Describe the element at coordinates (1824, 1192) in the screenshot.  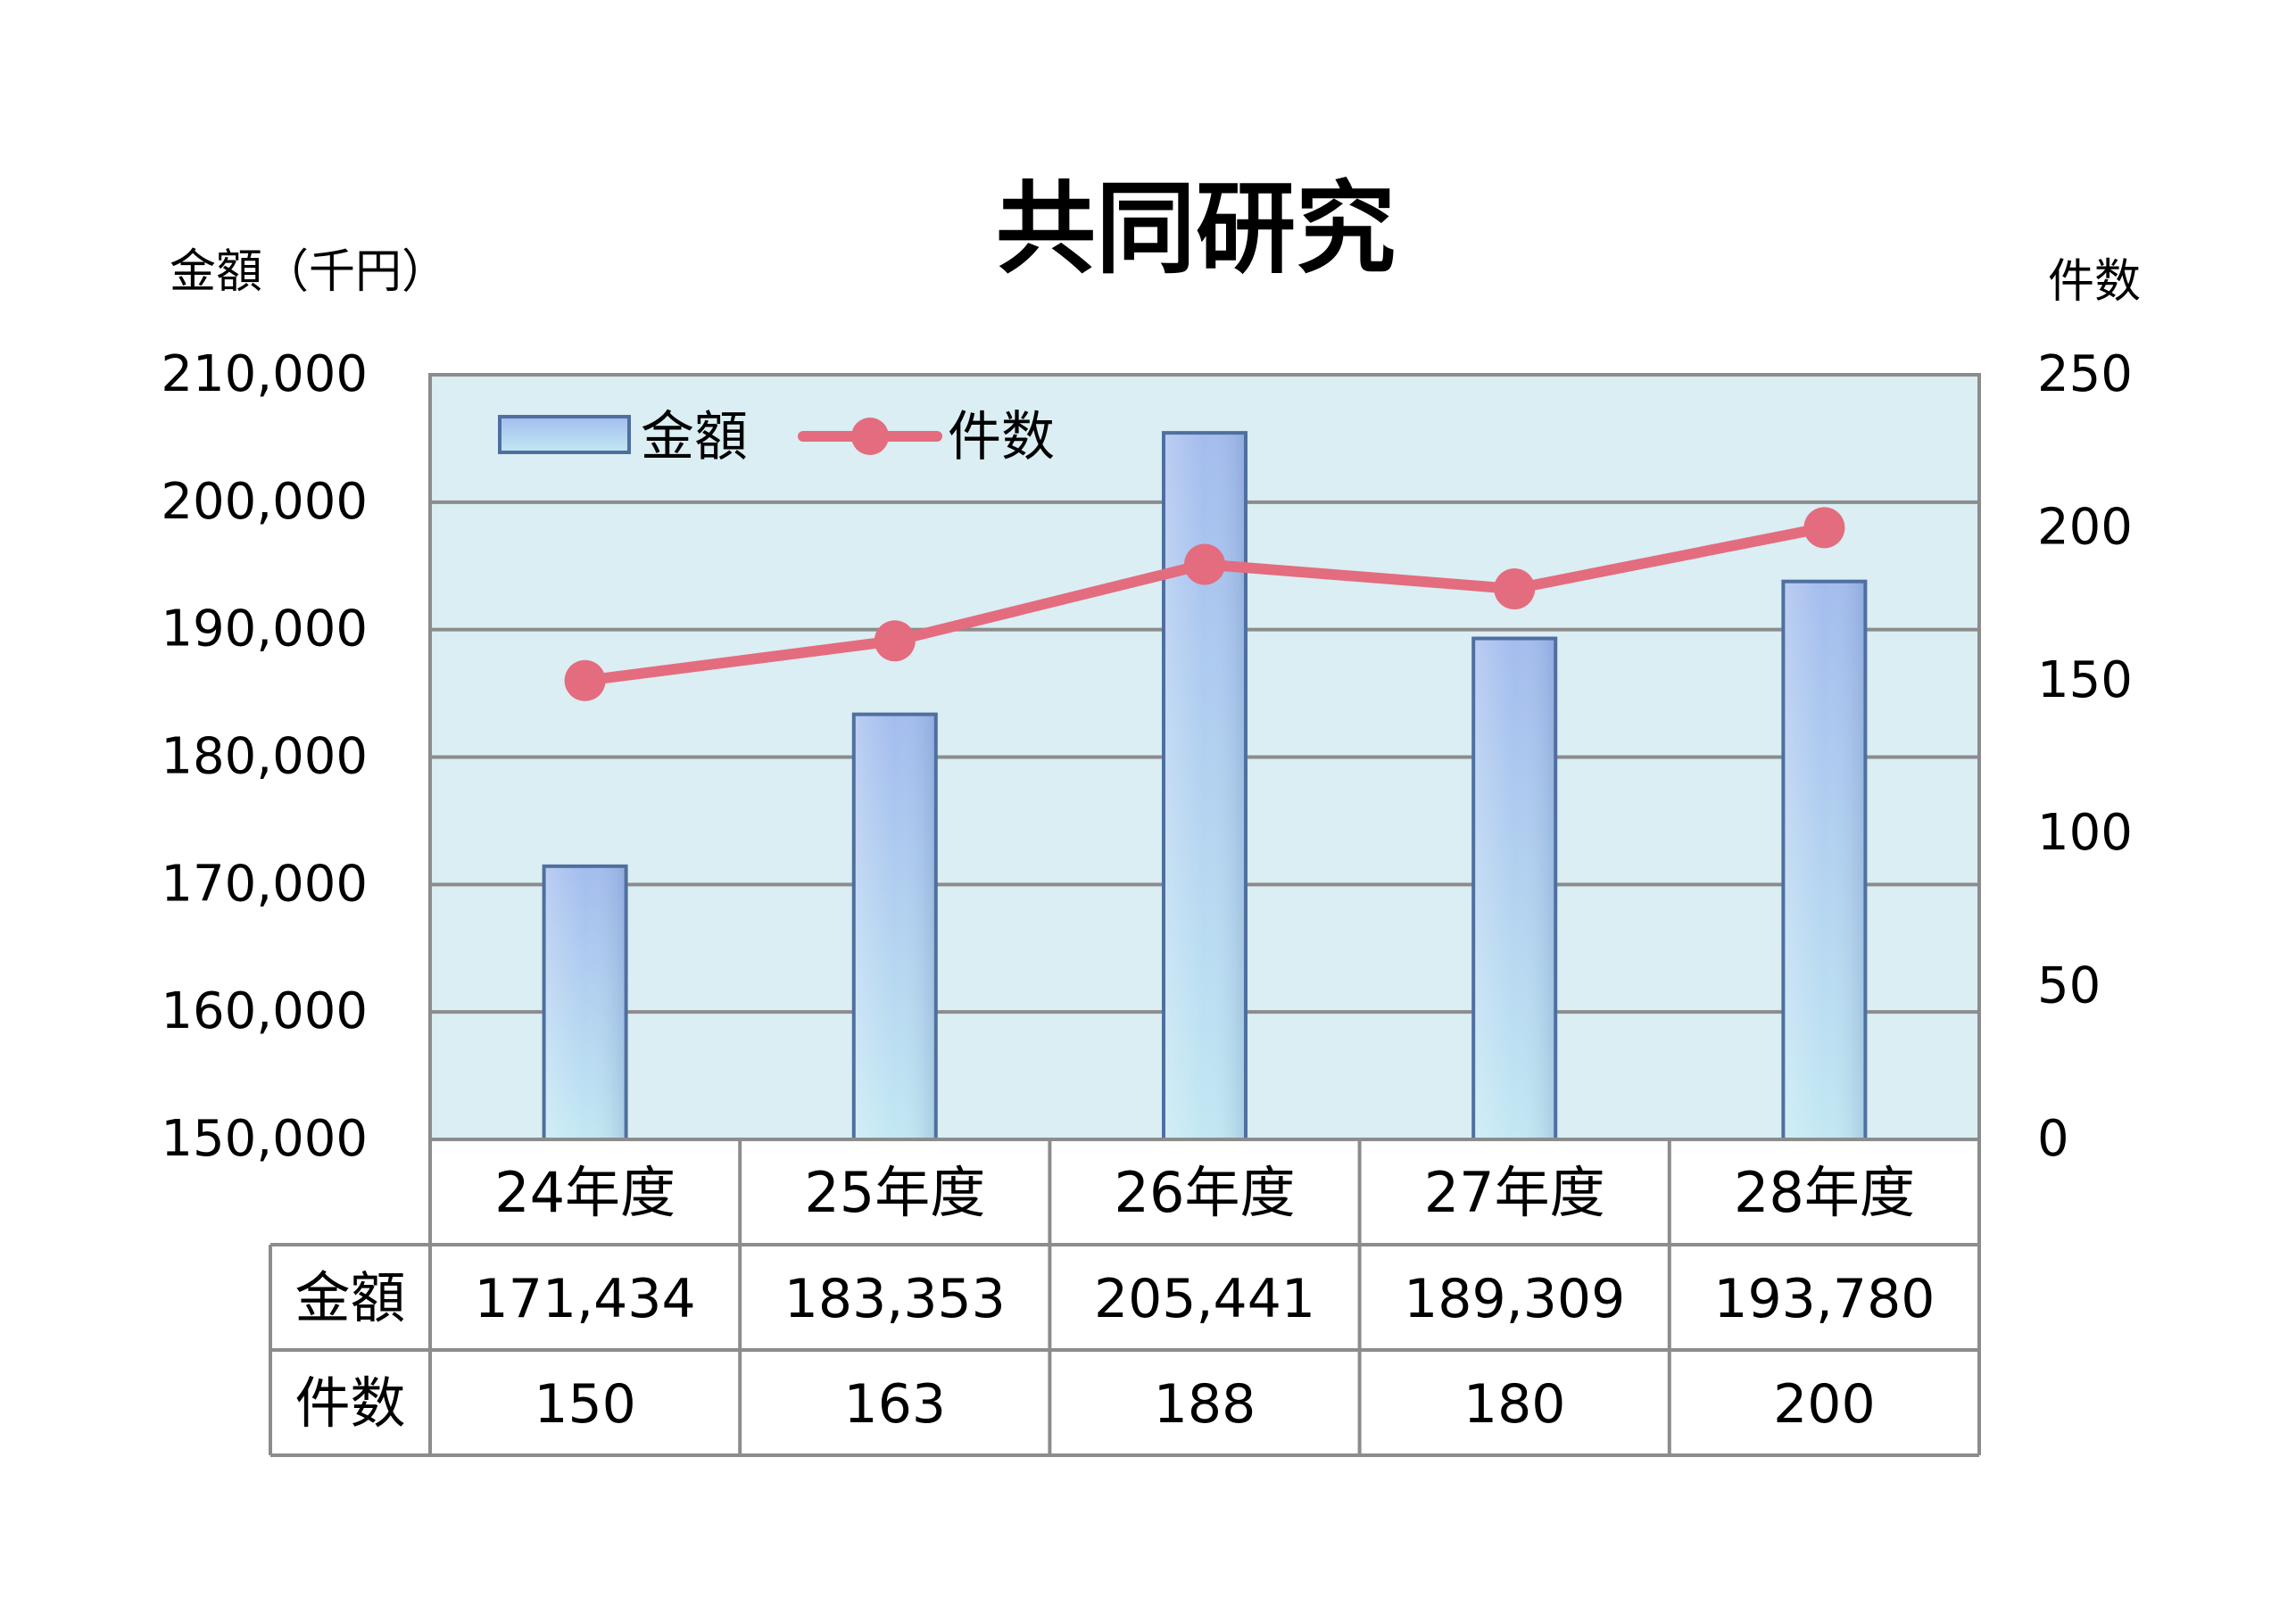
I see `x-tick-label: 28年度` at that location.